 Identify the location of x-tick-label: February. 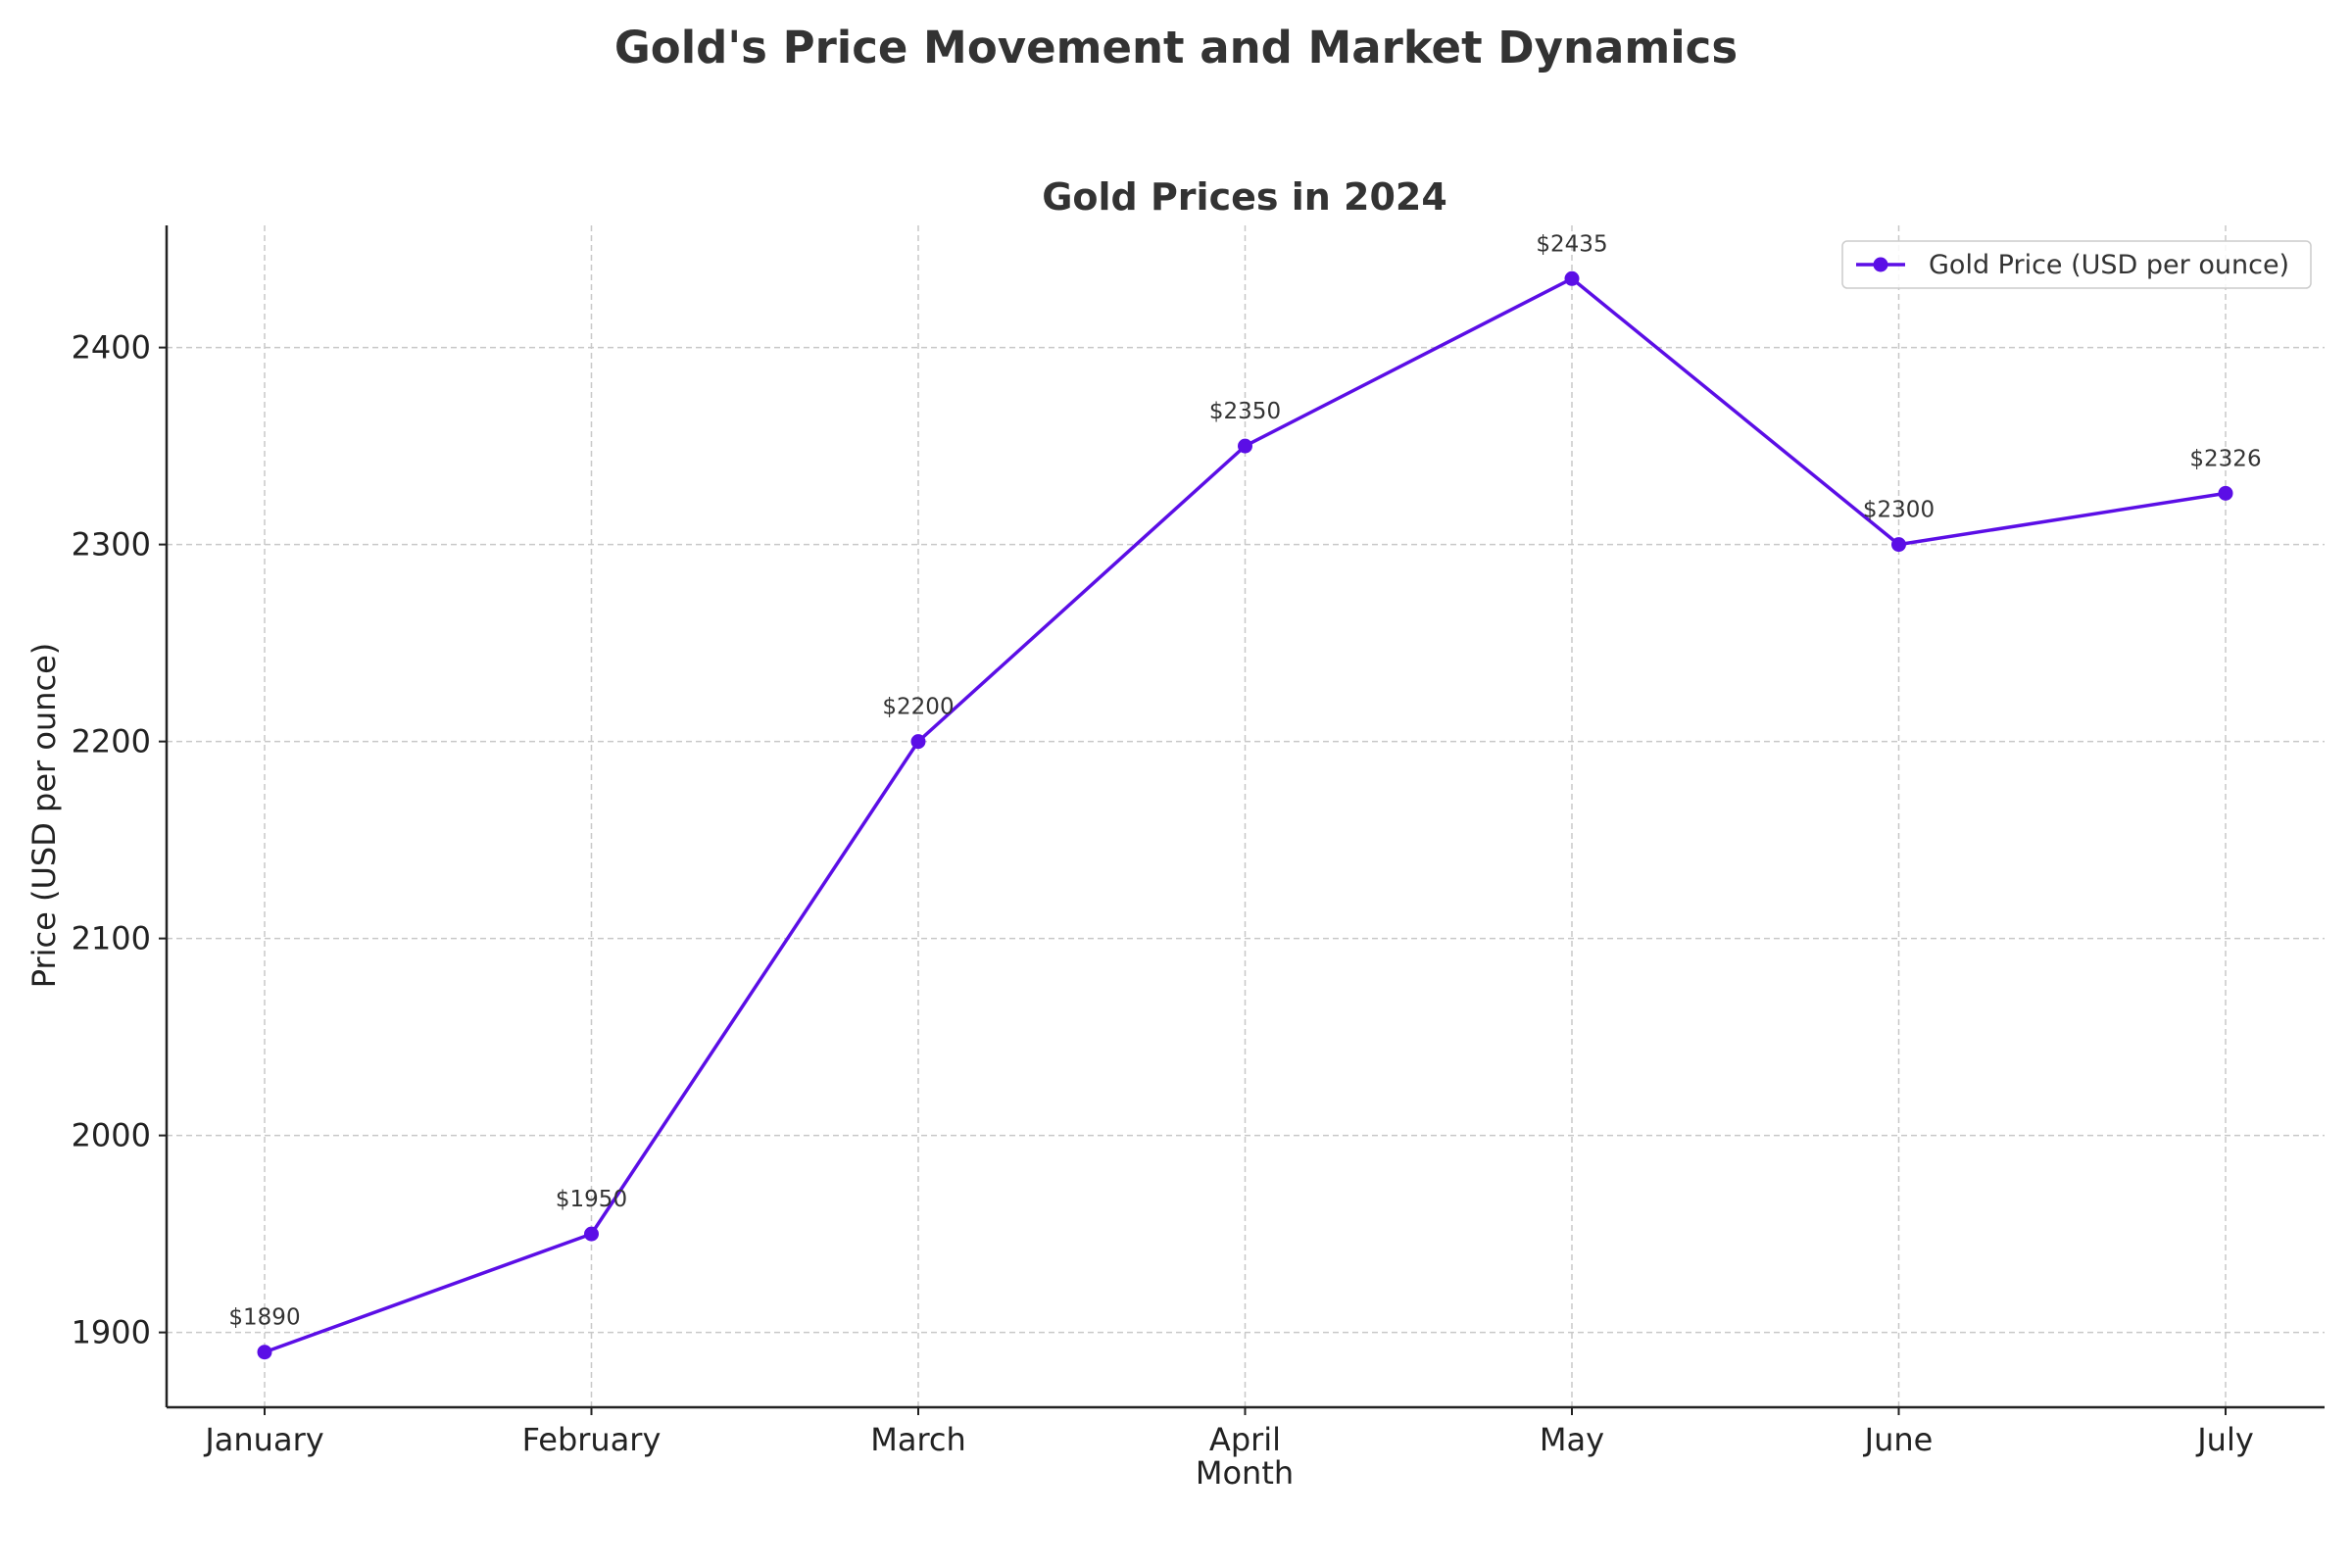
(592, 1439).